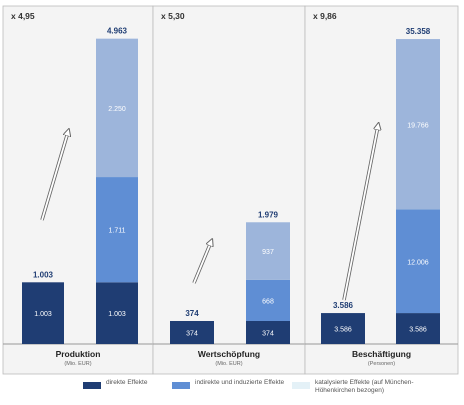 The image size is (464, 405). I want to click on bar-segment-label-direct-2: 3.586, so click(418, 330).